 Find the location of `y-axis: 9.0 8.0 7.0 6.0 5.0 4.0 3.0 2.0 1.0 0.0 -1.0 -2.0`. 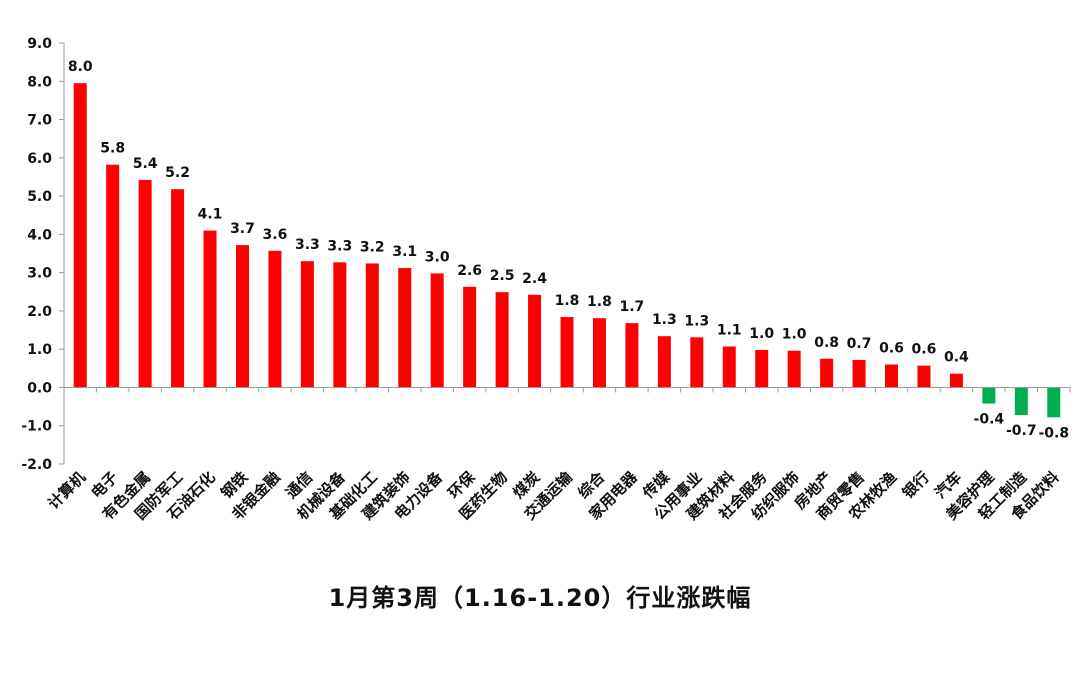

y-axis: 9.0 8.0 7.0 6.0 5.0 4.0 3.0 2.0 1.0 0.0 -1.0 -2.0 is located at coordinates (43, 254).